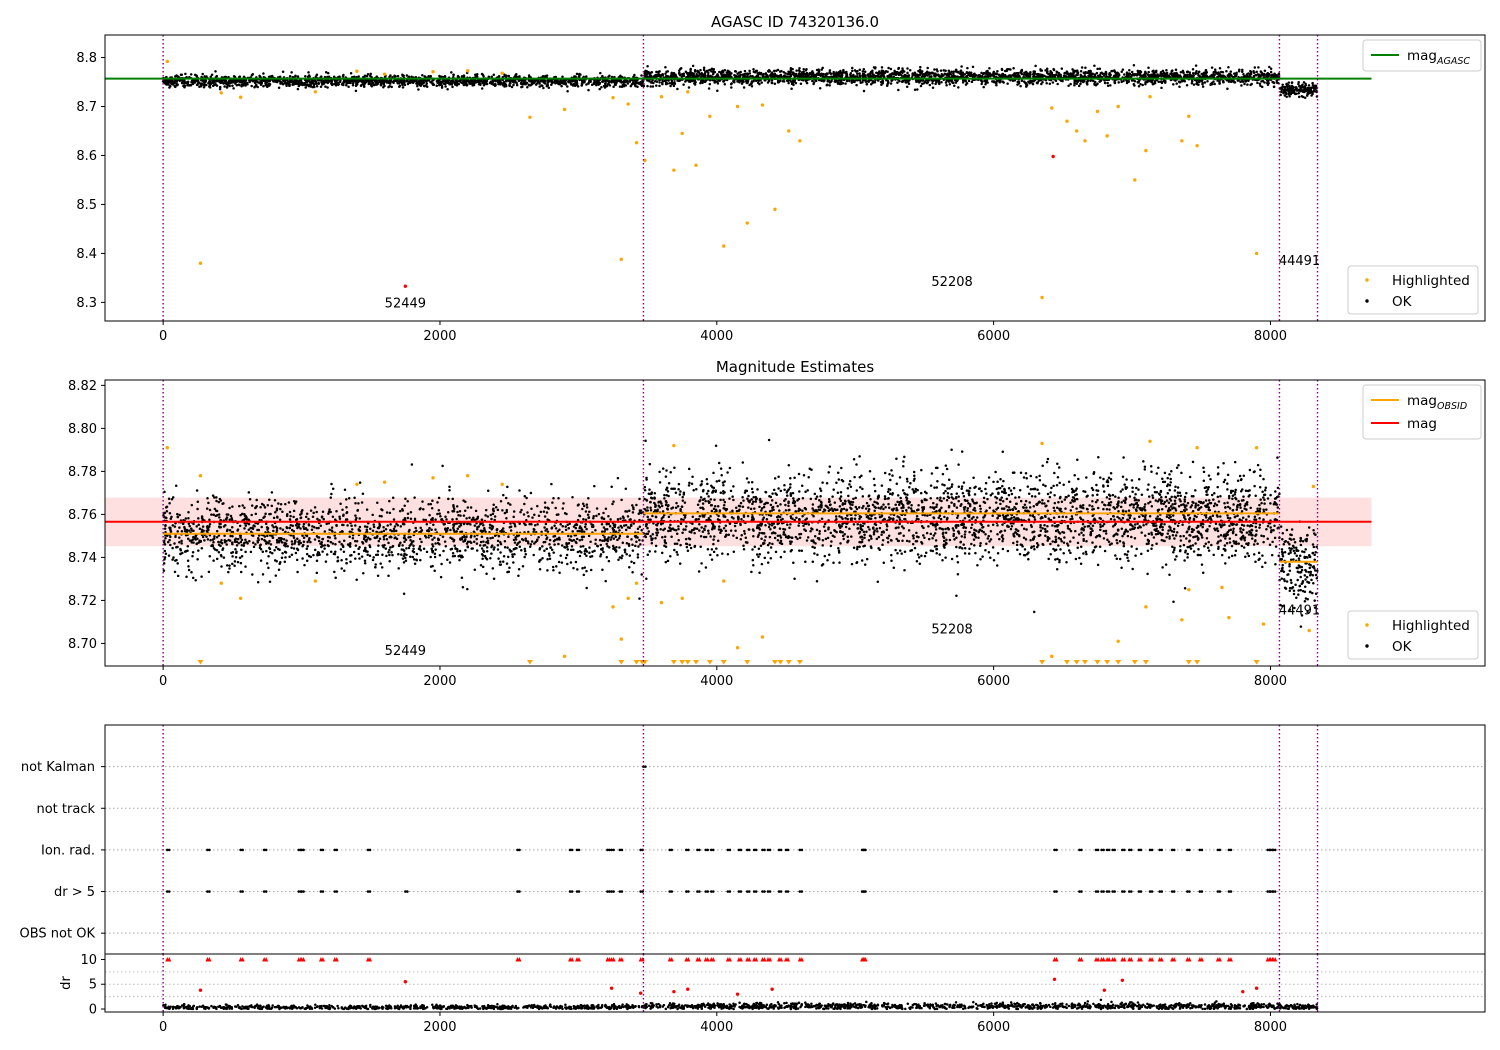 Image resolution: width=1500 pixels, height=1050 pixels. What do you see at coordinates (86, 254) in the screenshot?
I see `ytick-label: 8.4` at bounding box center [86, 254].